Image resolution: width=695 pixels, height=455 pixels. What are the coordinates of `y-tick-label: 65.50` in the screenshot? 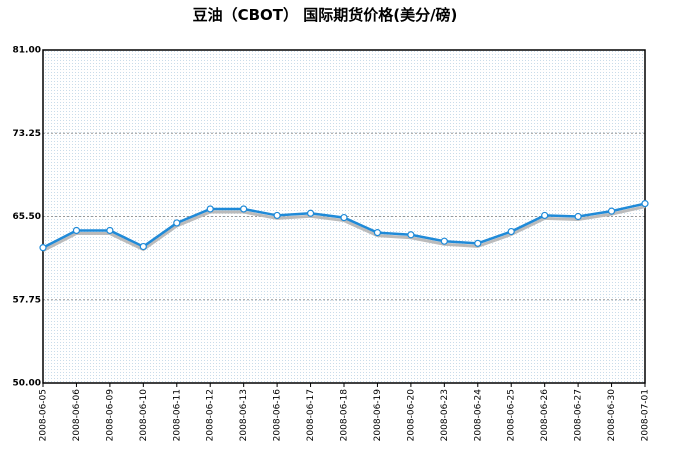 It's located at (27, 217).